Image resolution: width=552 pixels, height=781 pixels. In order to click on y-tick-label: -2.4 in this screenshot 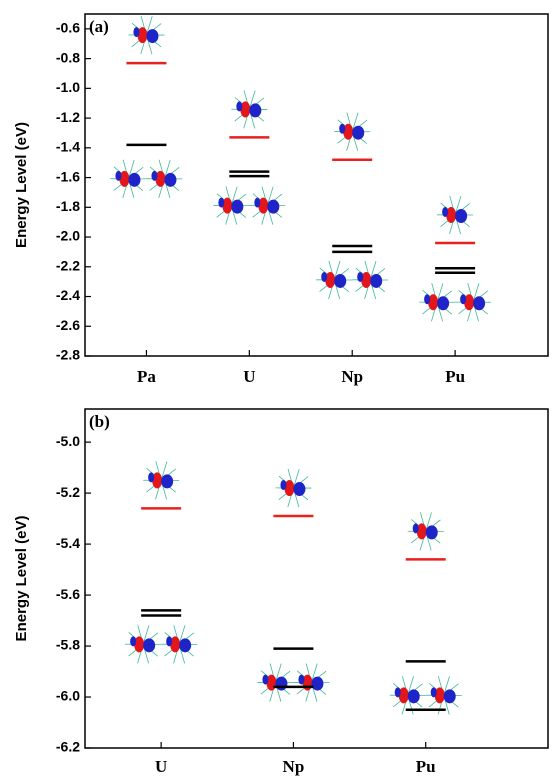, I will do `click(68, 295)`.